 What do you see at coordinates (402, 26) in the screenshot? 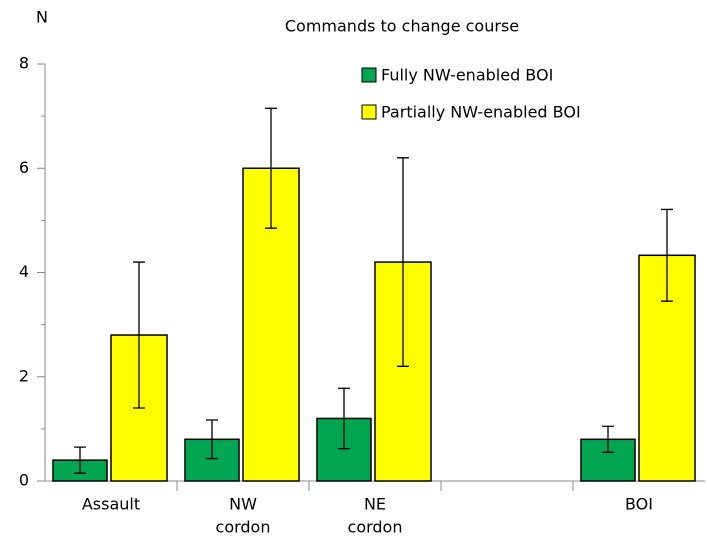
I see `chart-title: Commands to change course` at bounding box center [402, 26].